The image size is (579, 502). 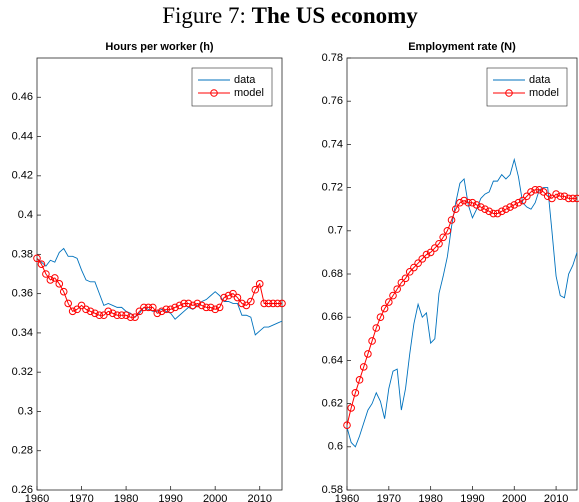 I want to click on y-tick-label: 0.72, so click(x=332, y=188).